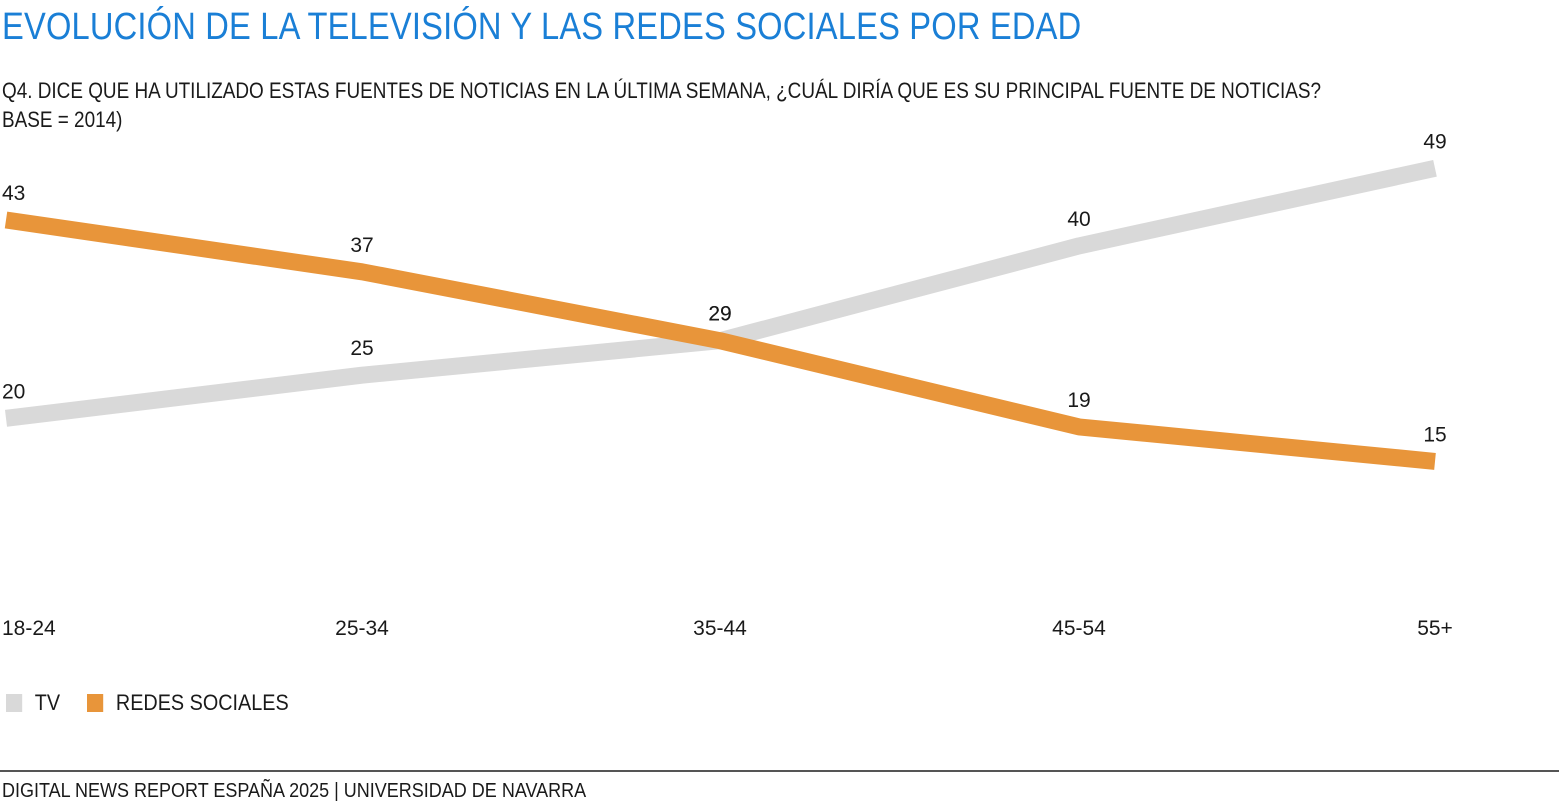 This screenshot has height=810, width=1559. I want to click on x-tick-label-35-44: 35-44, so click(720, 628).